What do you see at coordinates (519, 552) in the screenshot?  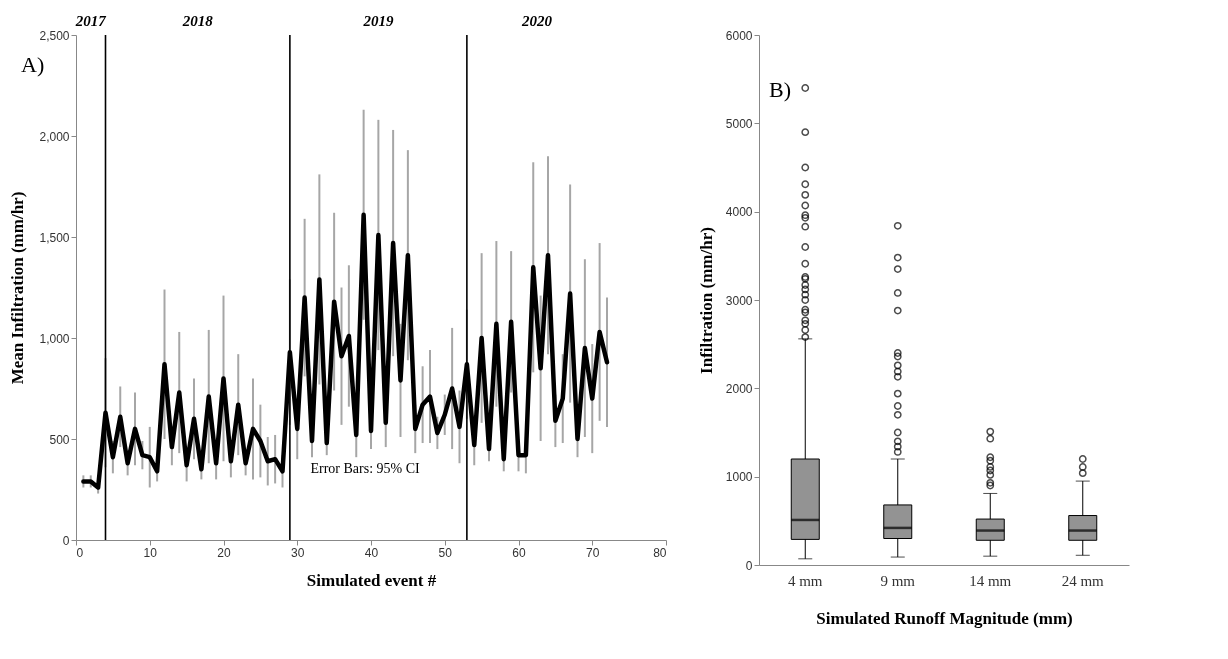 I see `x-tick-label: 60` at bounding box center [519, 552].